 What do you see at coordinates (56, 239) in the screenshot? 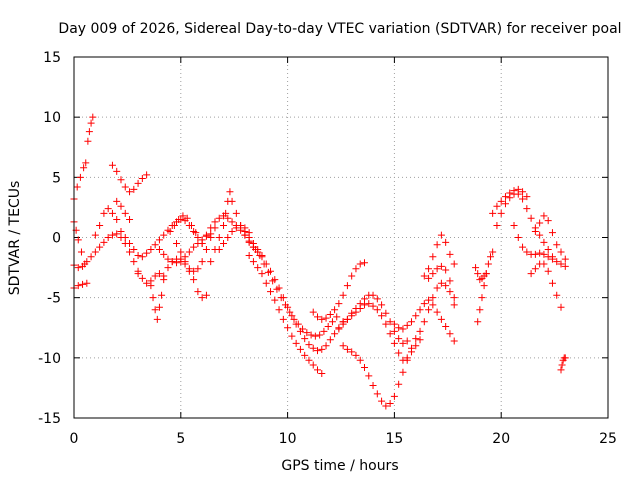
I see `y-tick-label: 0` at bounding box center [56, 239].